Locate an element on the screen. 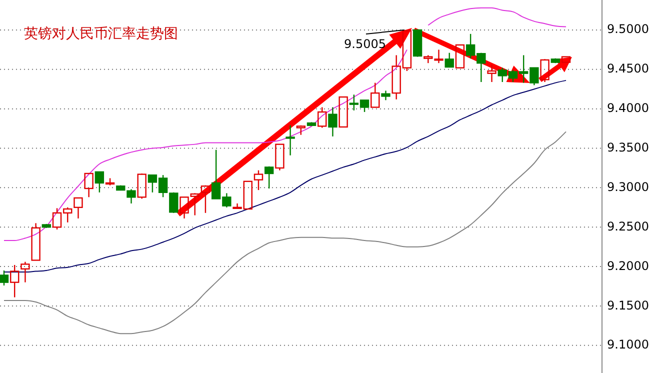  y-tick-label: 9.5000 is located at coordinates (628, 29).